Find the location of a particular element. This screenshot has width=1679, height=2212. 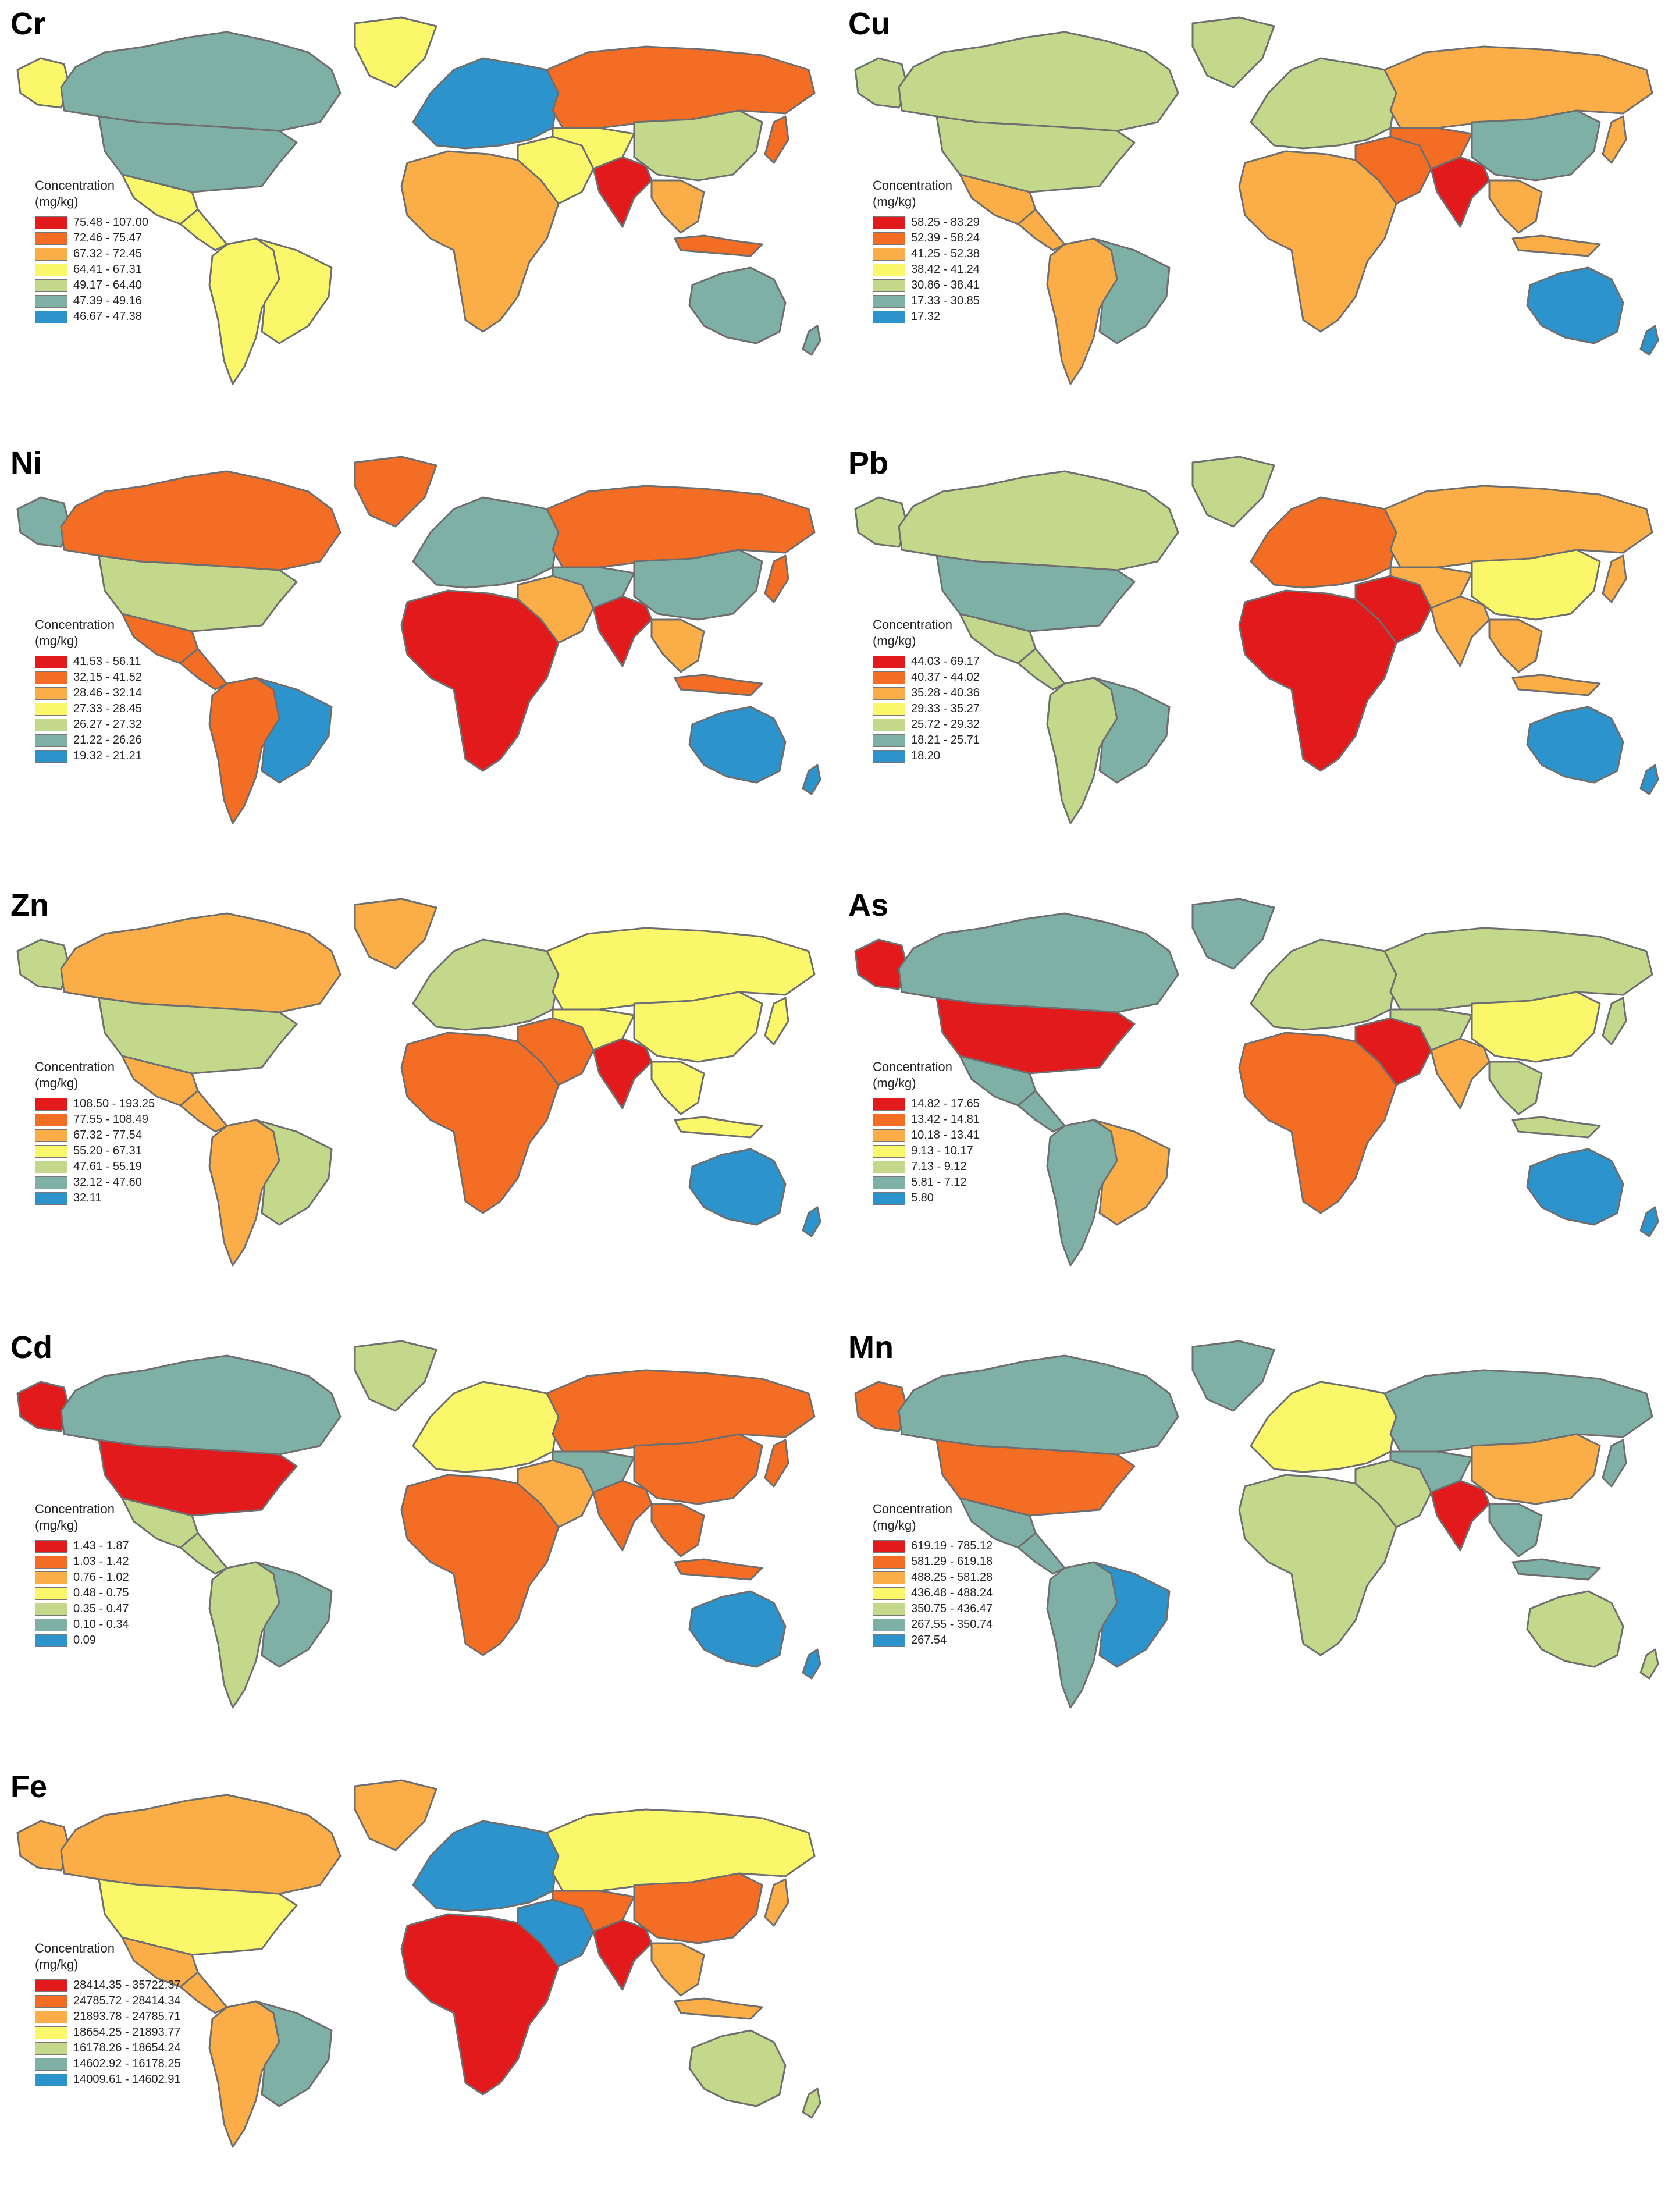

legend-entry: 16178.26 - 18654.24 is located at coordinates (108, 2048).